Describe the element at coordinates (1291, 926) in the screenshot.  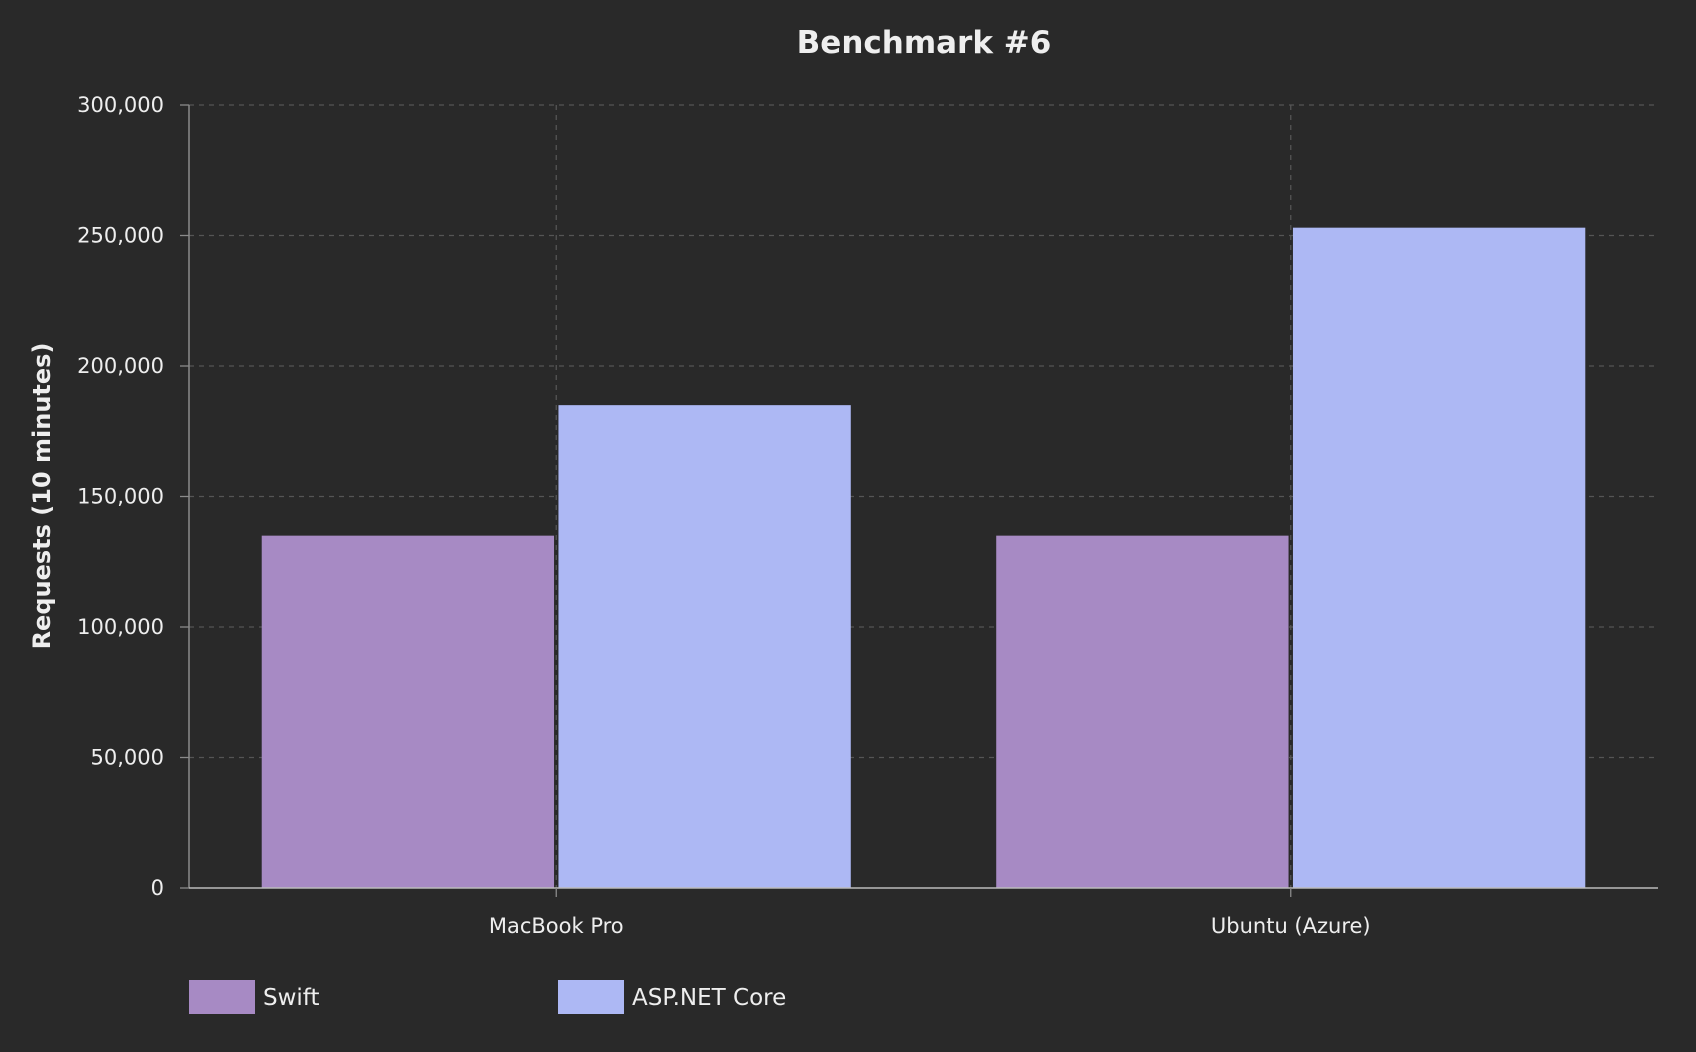
I see `x-tick-label: Ubuntu (Azure)` at that location.